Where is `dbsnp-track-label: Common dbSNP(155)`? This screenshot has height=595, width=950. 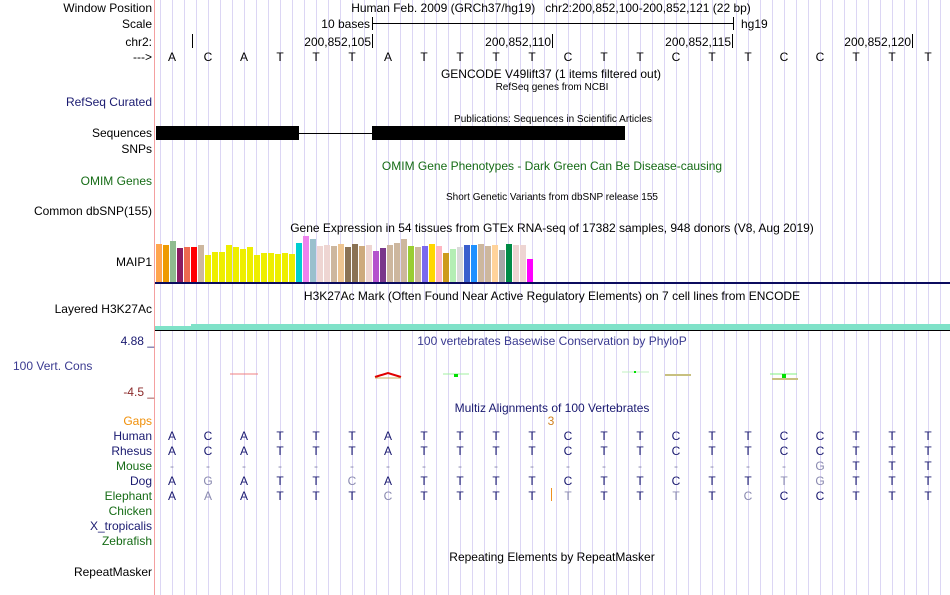 dbsnp-track-label: Common dbSNP(155) is located at coordinates (92, 211).